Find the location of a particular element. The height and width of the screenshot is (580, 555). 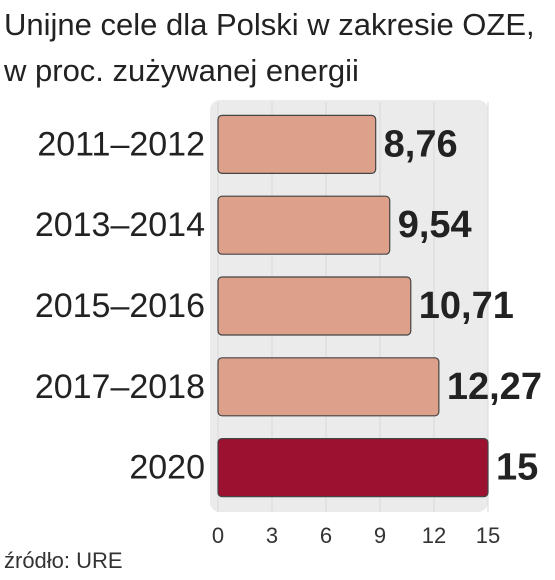

source: źródło: URE is located at coordinates (63, 560).